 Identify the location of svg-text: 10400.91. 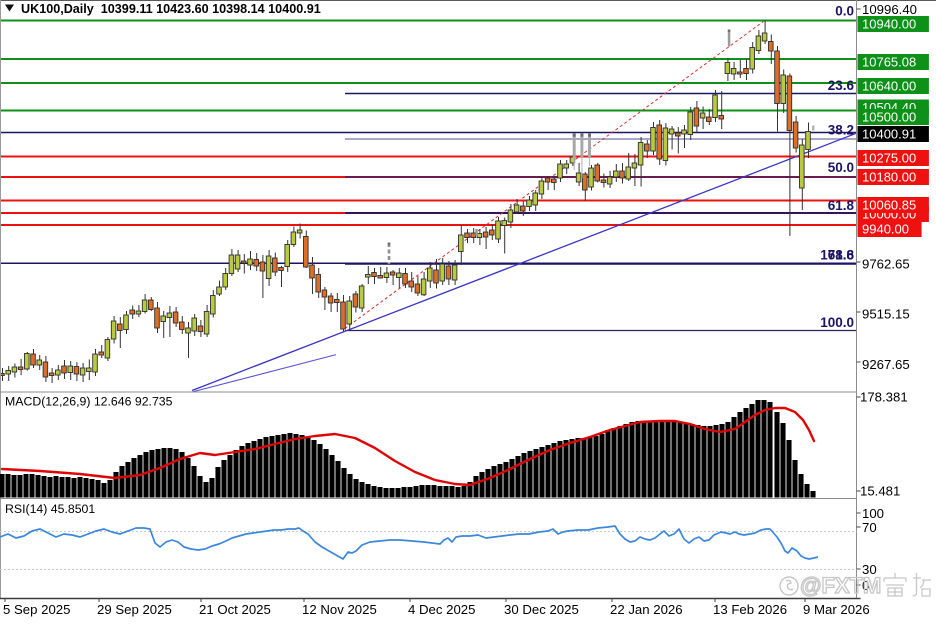
(889, 134).